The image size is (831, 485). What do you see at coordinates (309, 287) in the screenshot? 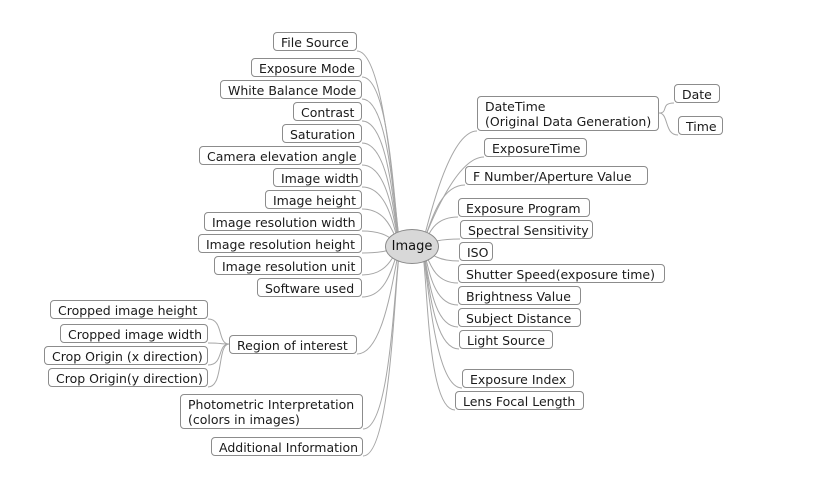
I see `node-software-used: Software used` at bounding box center [309, 287].